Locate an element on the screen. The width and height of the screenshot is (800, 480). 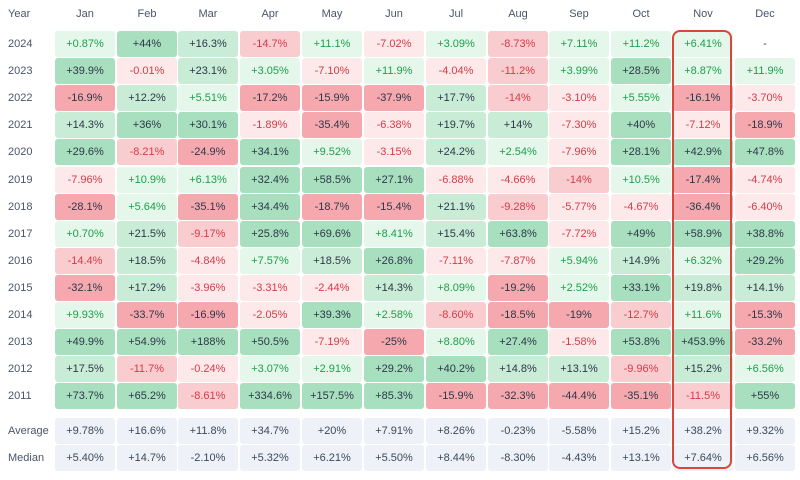
return-cell: -4.84% is located at coordinates (208, 261).